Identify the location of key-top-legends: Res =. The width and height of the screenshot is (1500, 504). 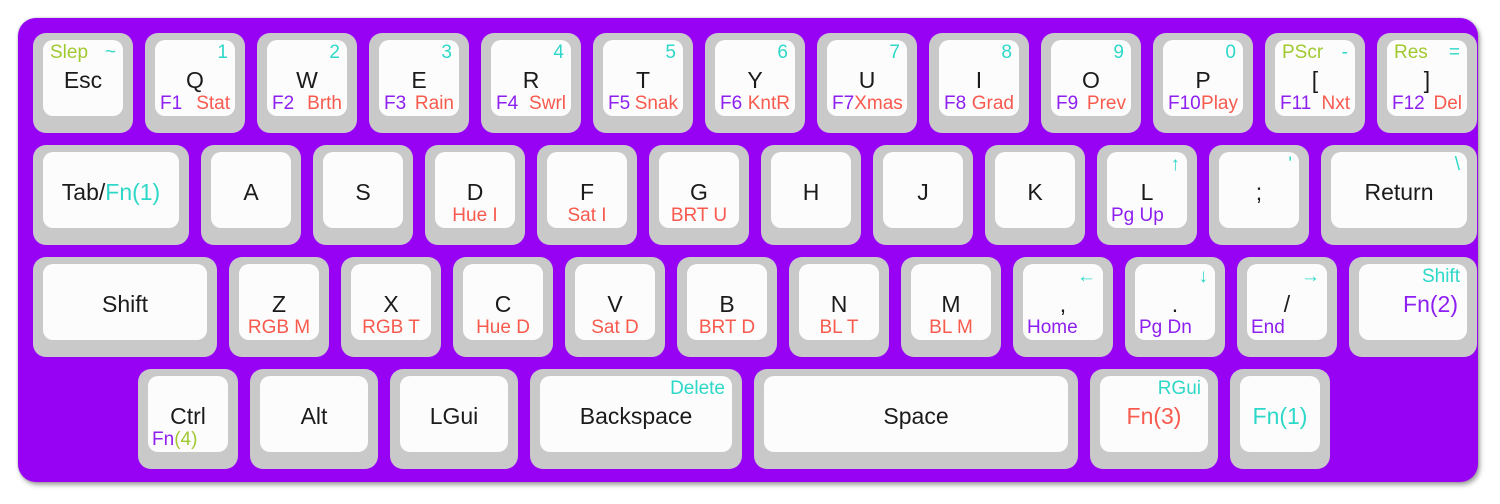
(1427, 54).